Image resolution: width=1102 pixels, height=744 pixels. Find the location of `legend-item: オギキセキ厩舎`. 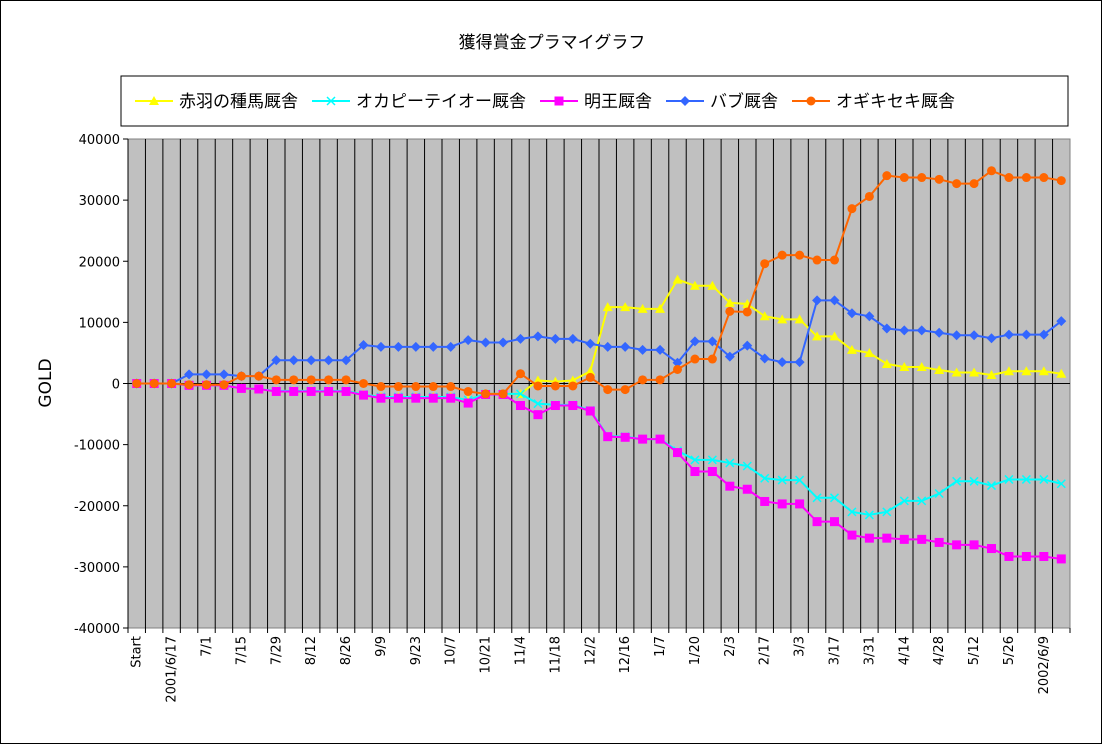

legend-item: オギキセキ厩舎 is located at coordinates (873, 102).